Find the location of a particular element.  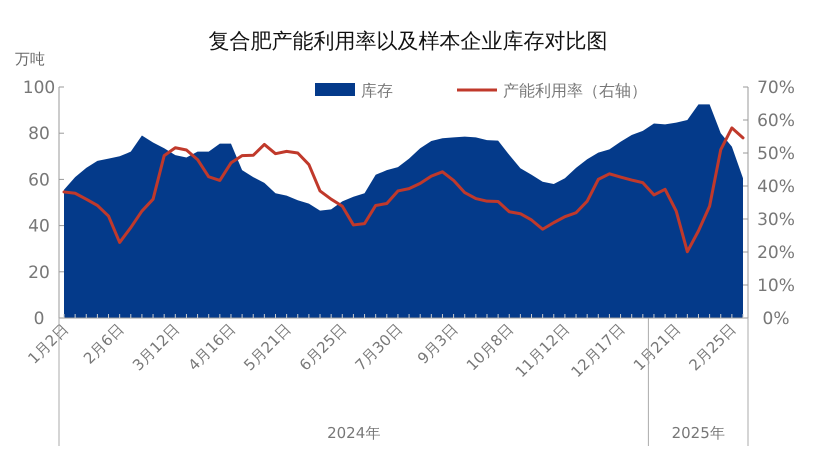

legend-label: 产能利用率（右轴） is located at coordinates (575, 90).